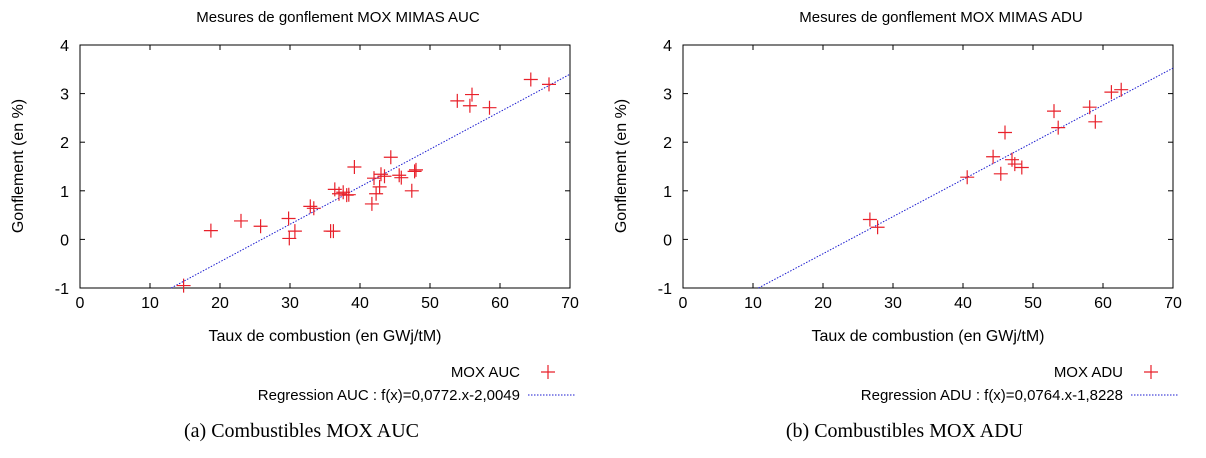 The width and height of the screenshot is (1206, 458). What do you see at coordinates (301, 431) in the screenshot?
I see `figure-caption: (a) Combustibles MOX AUC` at bounding box center [301, 431].